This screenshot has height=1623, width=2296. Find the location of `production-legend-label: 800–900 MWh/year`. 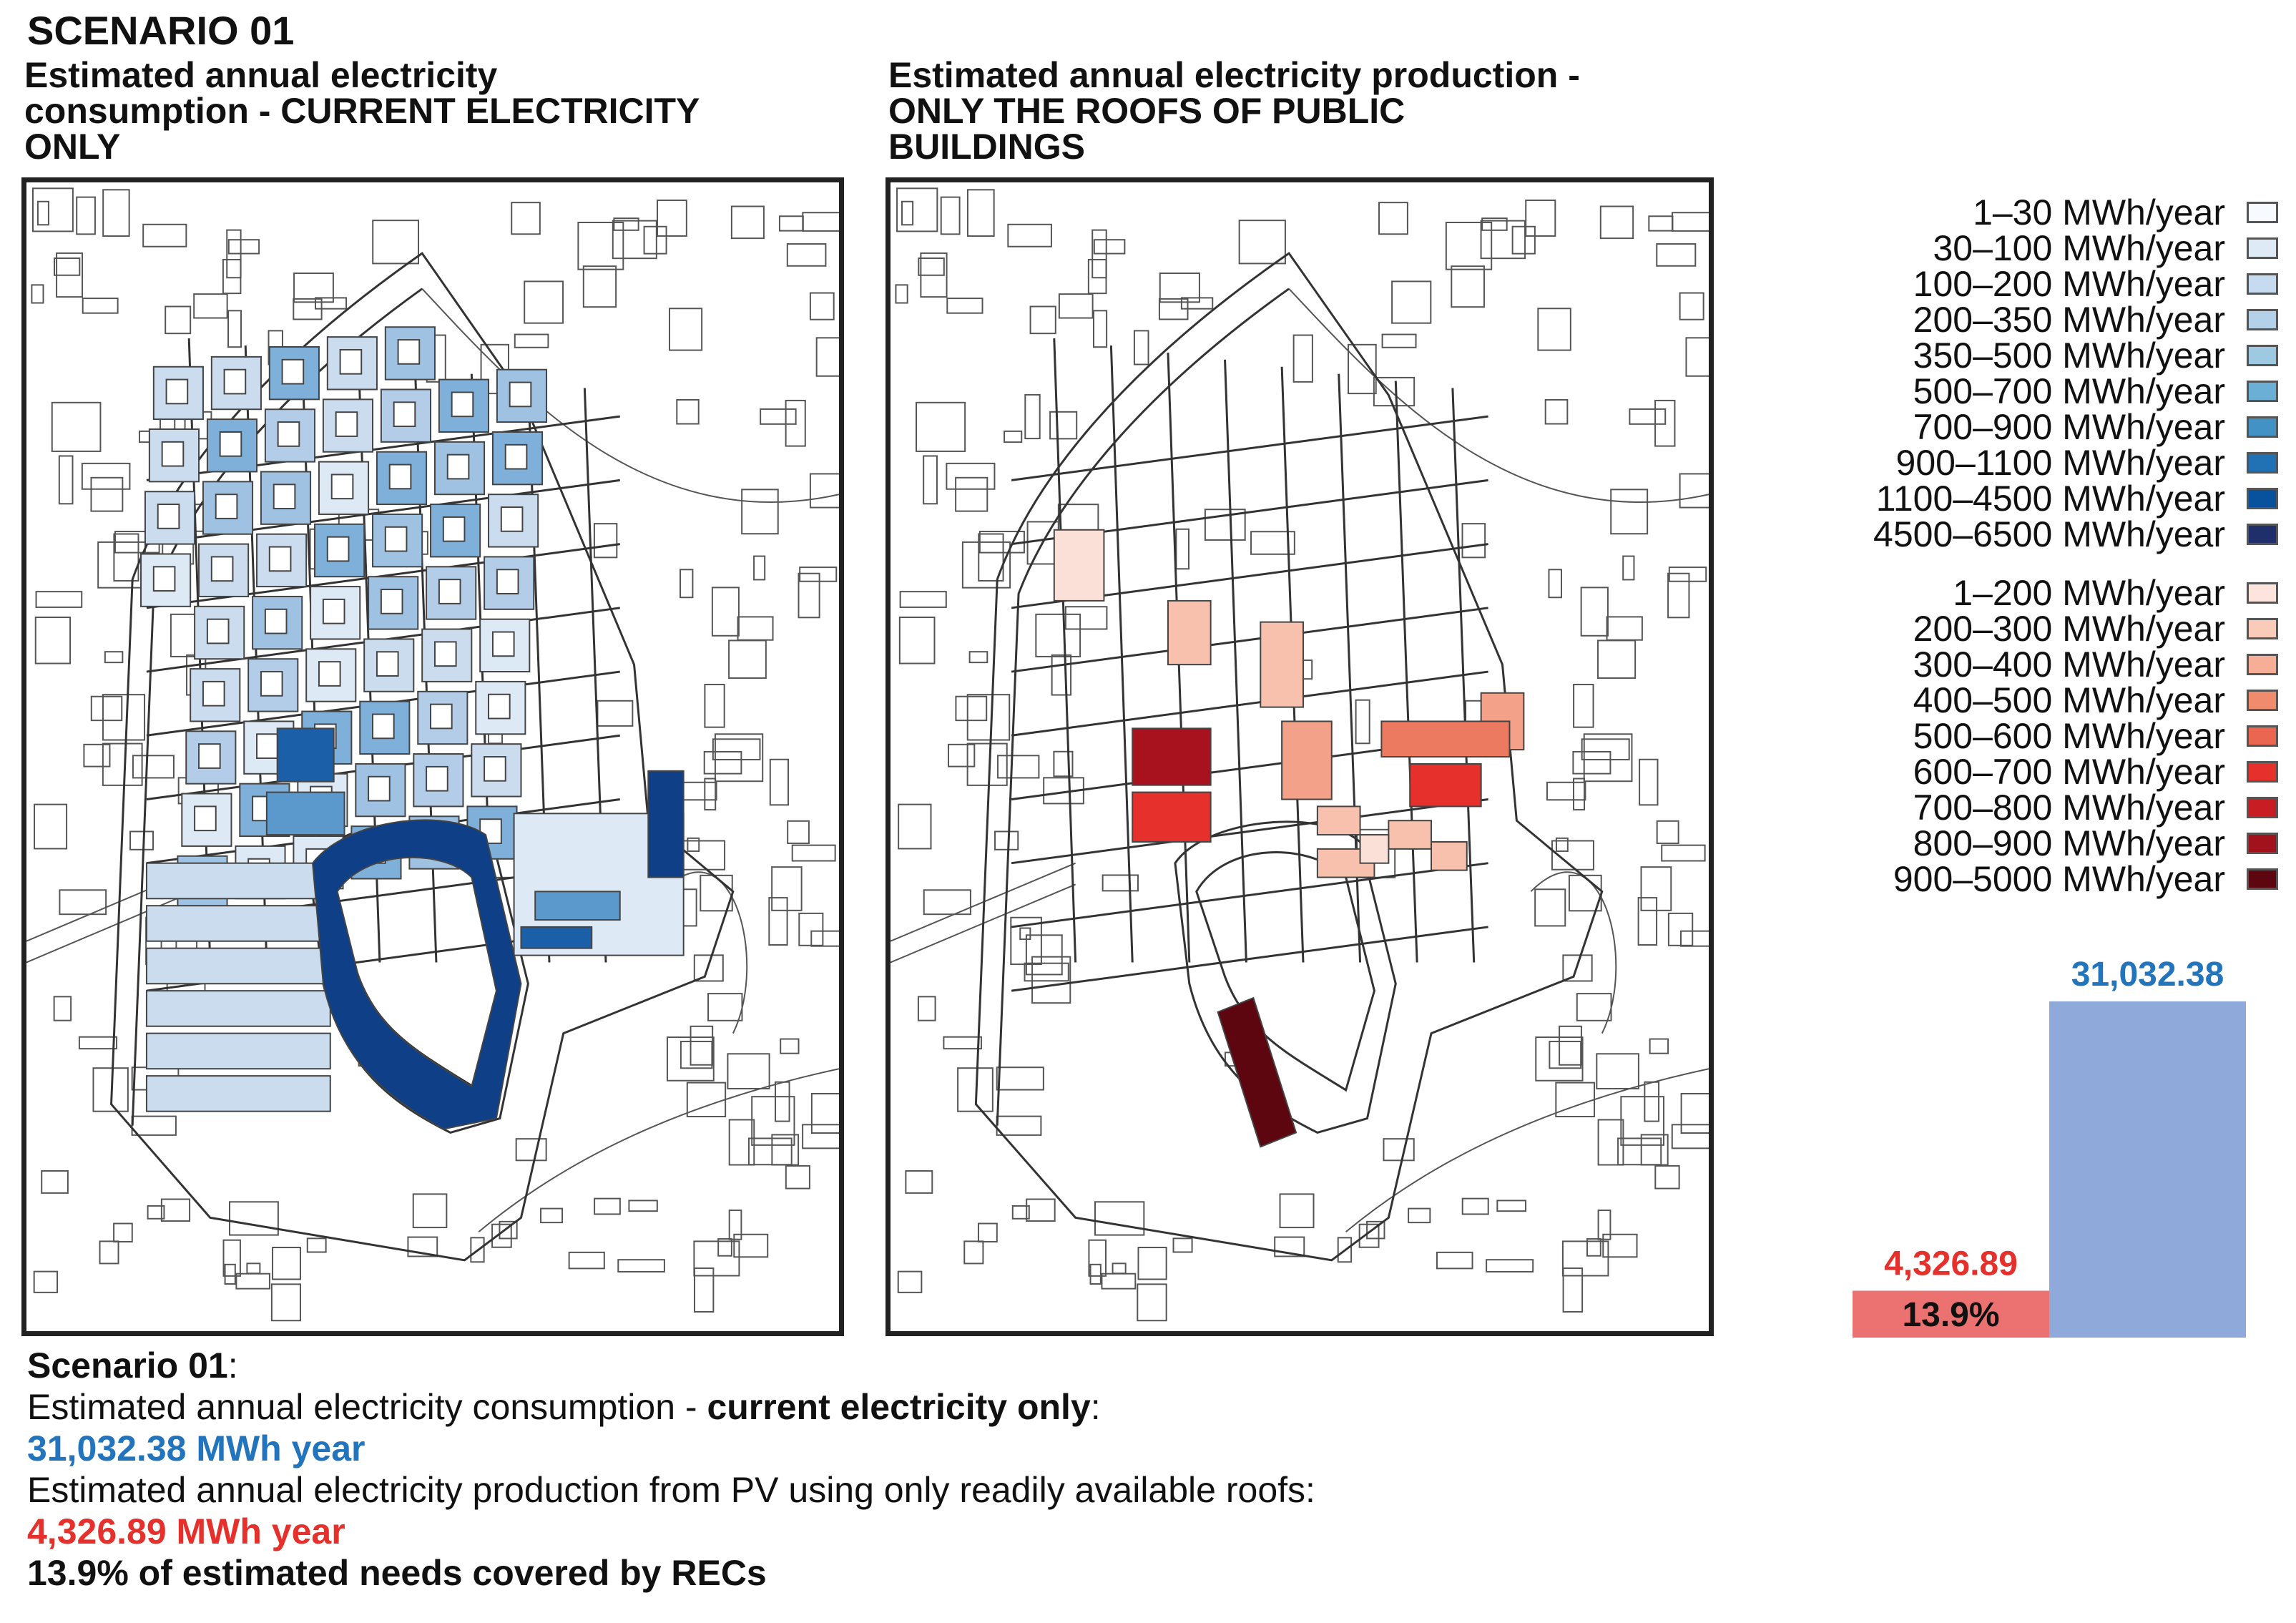

production-legend-label: 800–900 MWh/year is located at coordinates (2069, 843).